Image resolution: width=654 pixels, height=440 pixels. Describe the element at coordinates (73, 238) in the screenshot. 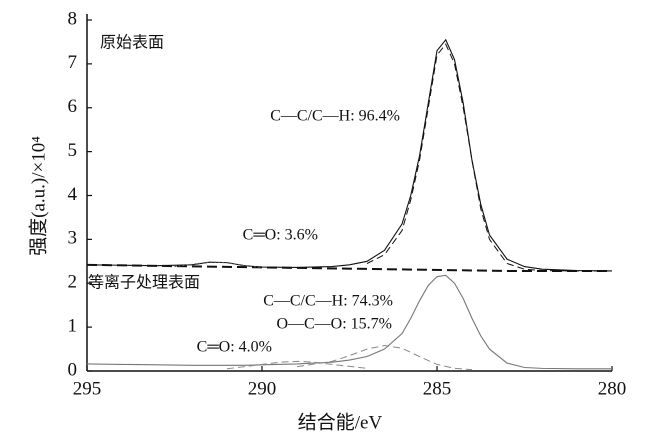

I see `y-tick-label: 3` at that location.